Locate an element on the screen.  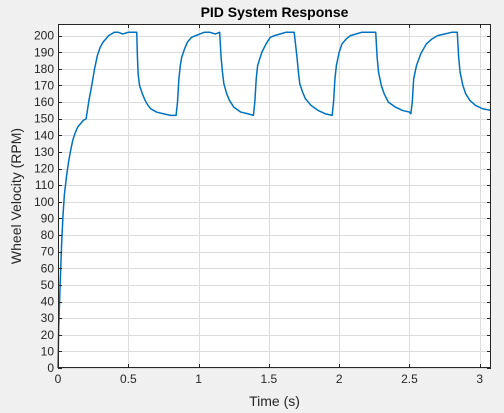
y-tick-label: 160 is located at coordinates (44, 102).